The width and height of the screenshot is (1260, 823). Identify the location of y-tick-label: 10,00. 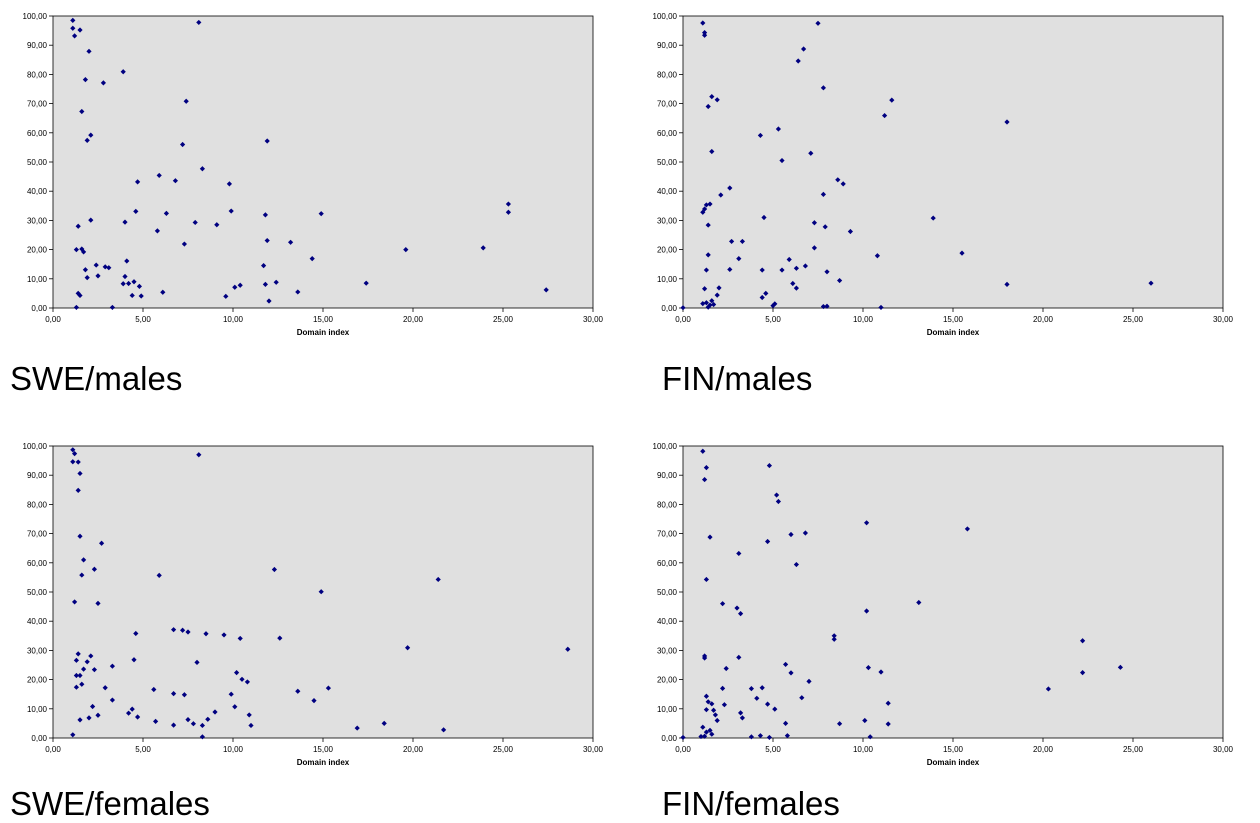
(37, 709).